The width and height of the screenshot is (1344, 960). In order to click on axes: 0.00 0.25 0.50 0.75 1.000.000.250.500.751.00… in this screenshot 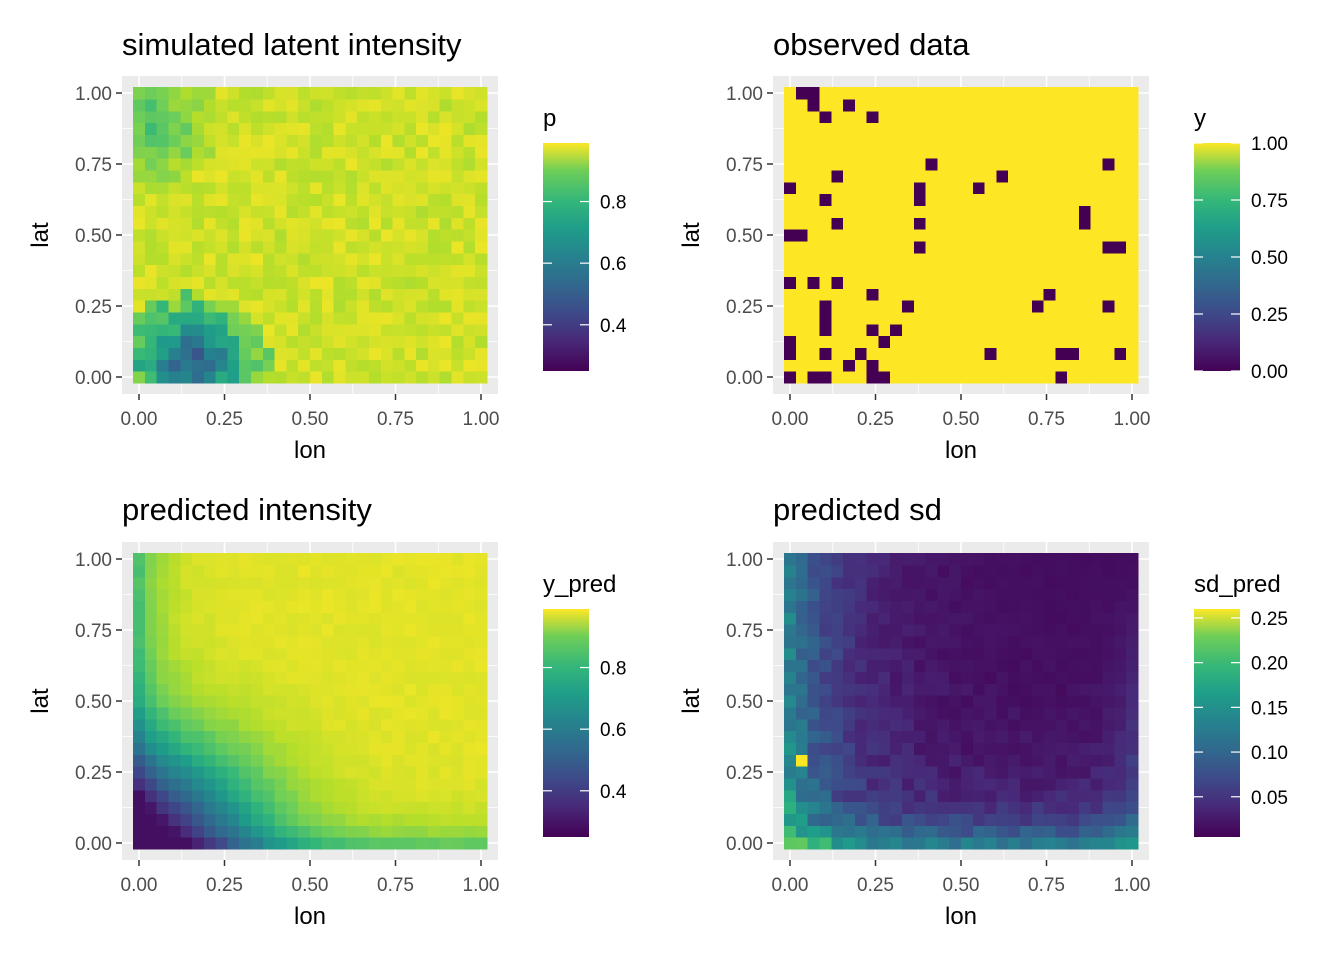, I will do `click(914, 274)`.